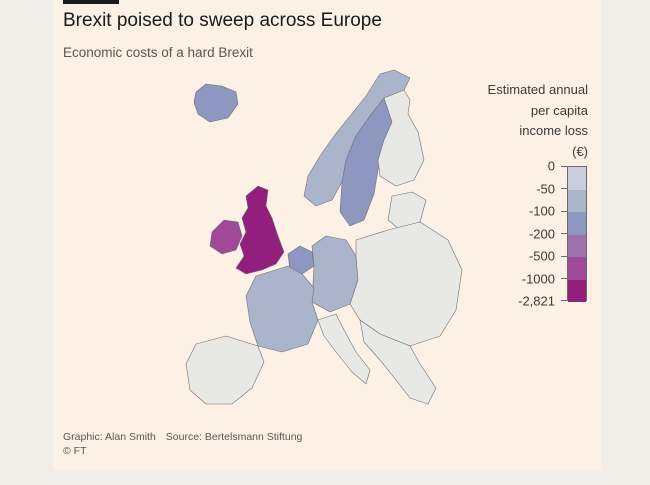 The image size is (650, 485). Describe the element at coordinates (553, 130) in the screenshot. I see `legend-title-line: income loss` at that location.